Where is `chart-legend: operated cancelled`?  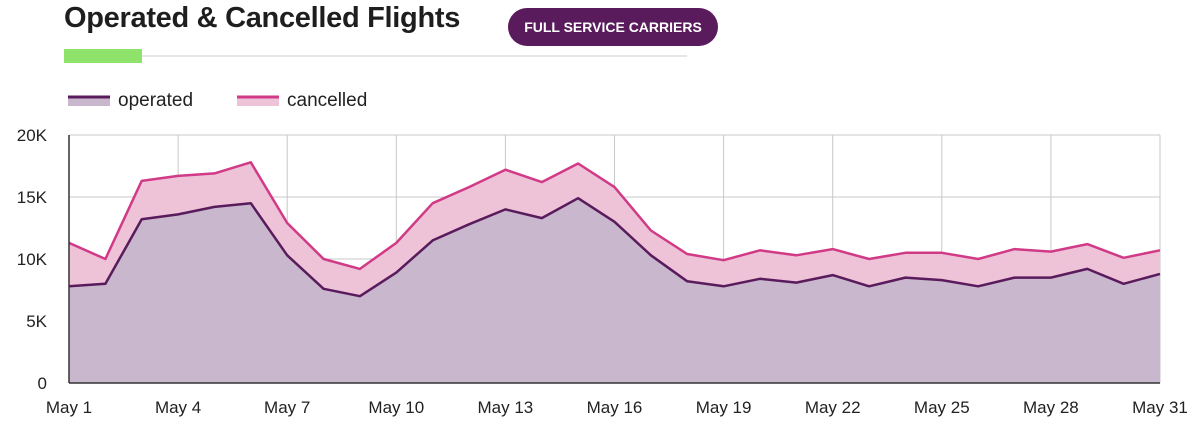 chart-legend: operated cancelled is located at coordinates (217, 100).